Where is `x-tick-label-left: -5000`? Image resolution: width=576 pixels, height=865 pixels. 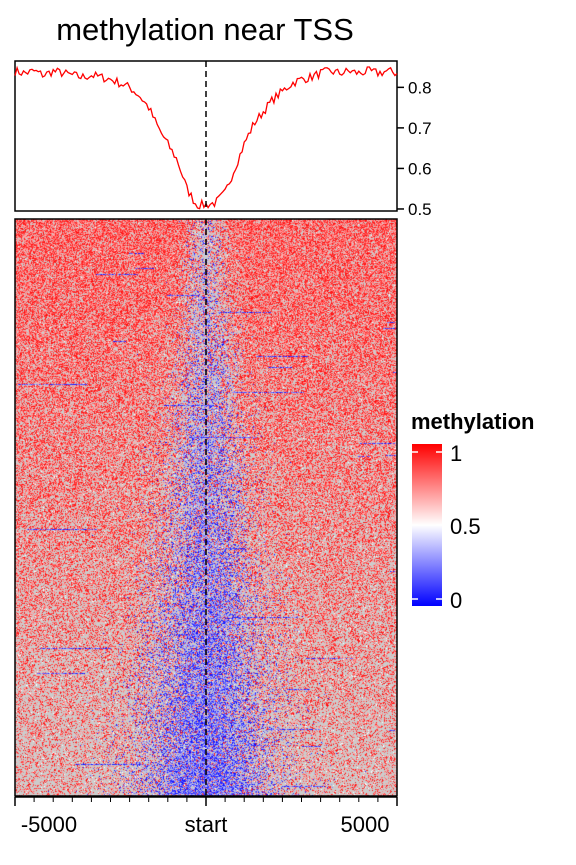
x-tick-label-left: -5000 is located at coordinates (49, 824).